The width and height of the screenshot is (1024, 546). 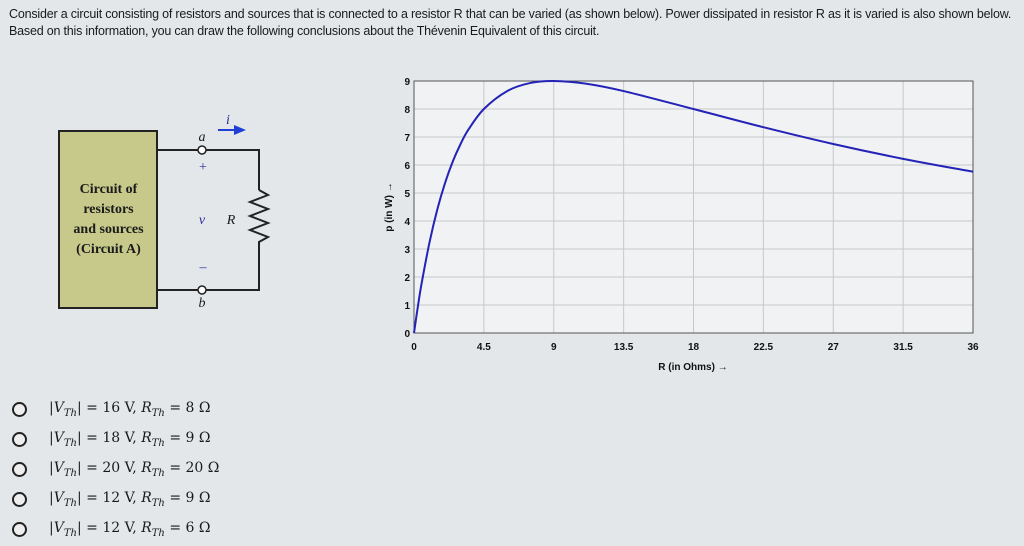 I want to click on x-axis-label: R (in Ohms) →, so click(x=692, y=367).